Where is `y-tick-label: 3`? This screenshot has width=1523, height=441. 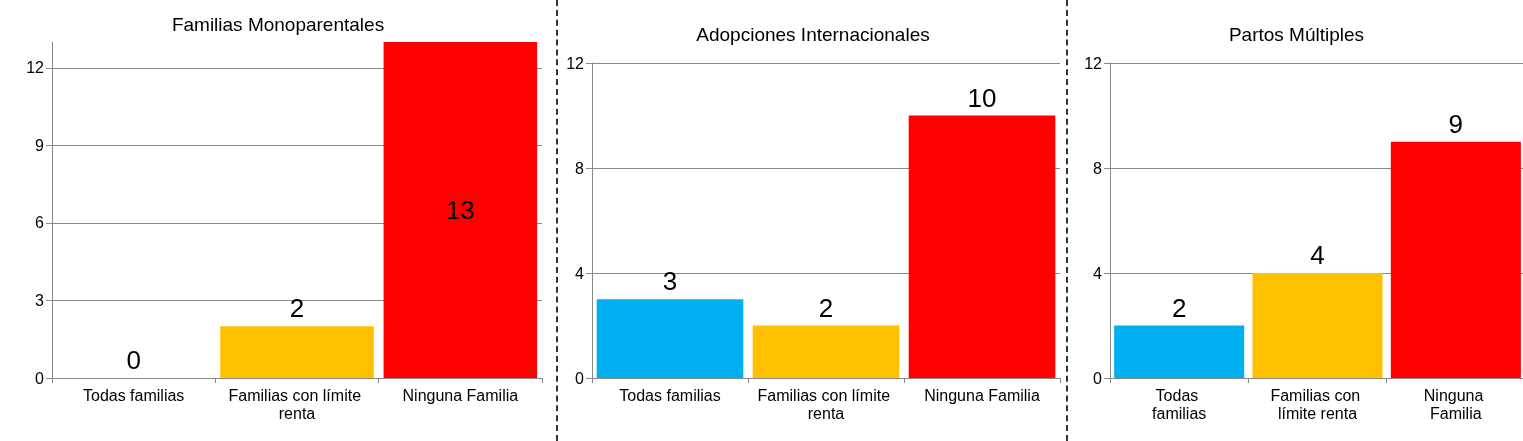
y-tick-label: 3 is located at coordinates (40, 300).